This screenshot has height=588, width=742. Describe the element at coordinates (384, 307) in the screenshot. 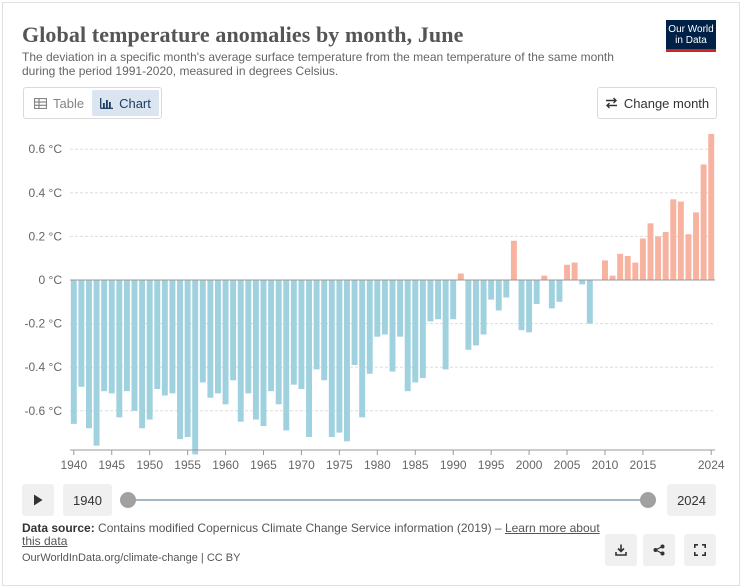

I see `bar-1981` at that location.